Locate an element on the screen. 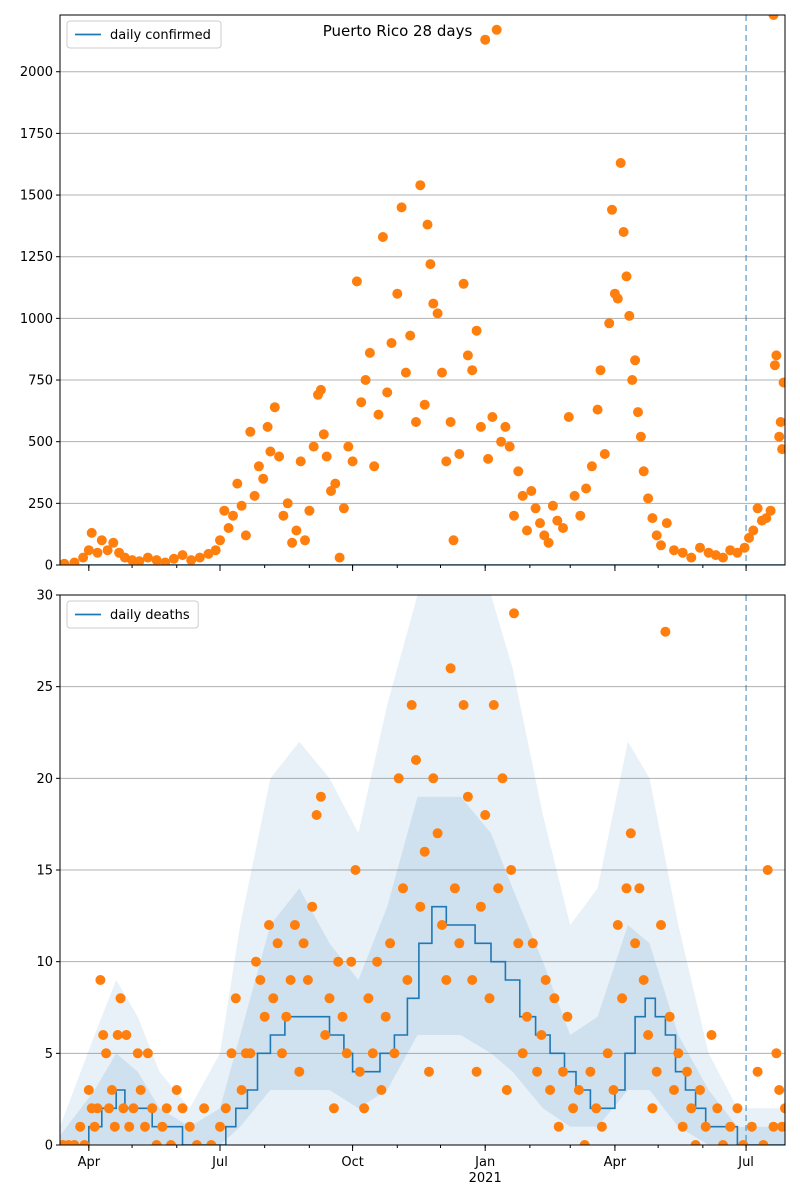 The width and height of the screenshot is (800, 1200). legend-box is located at coordinates (144, 34).